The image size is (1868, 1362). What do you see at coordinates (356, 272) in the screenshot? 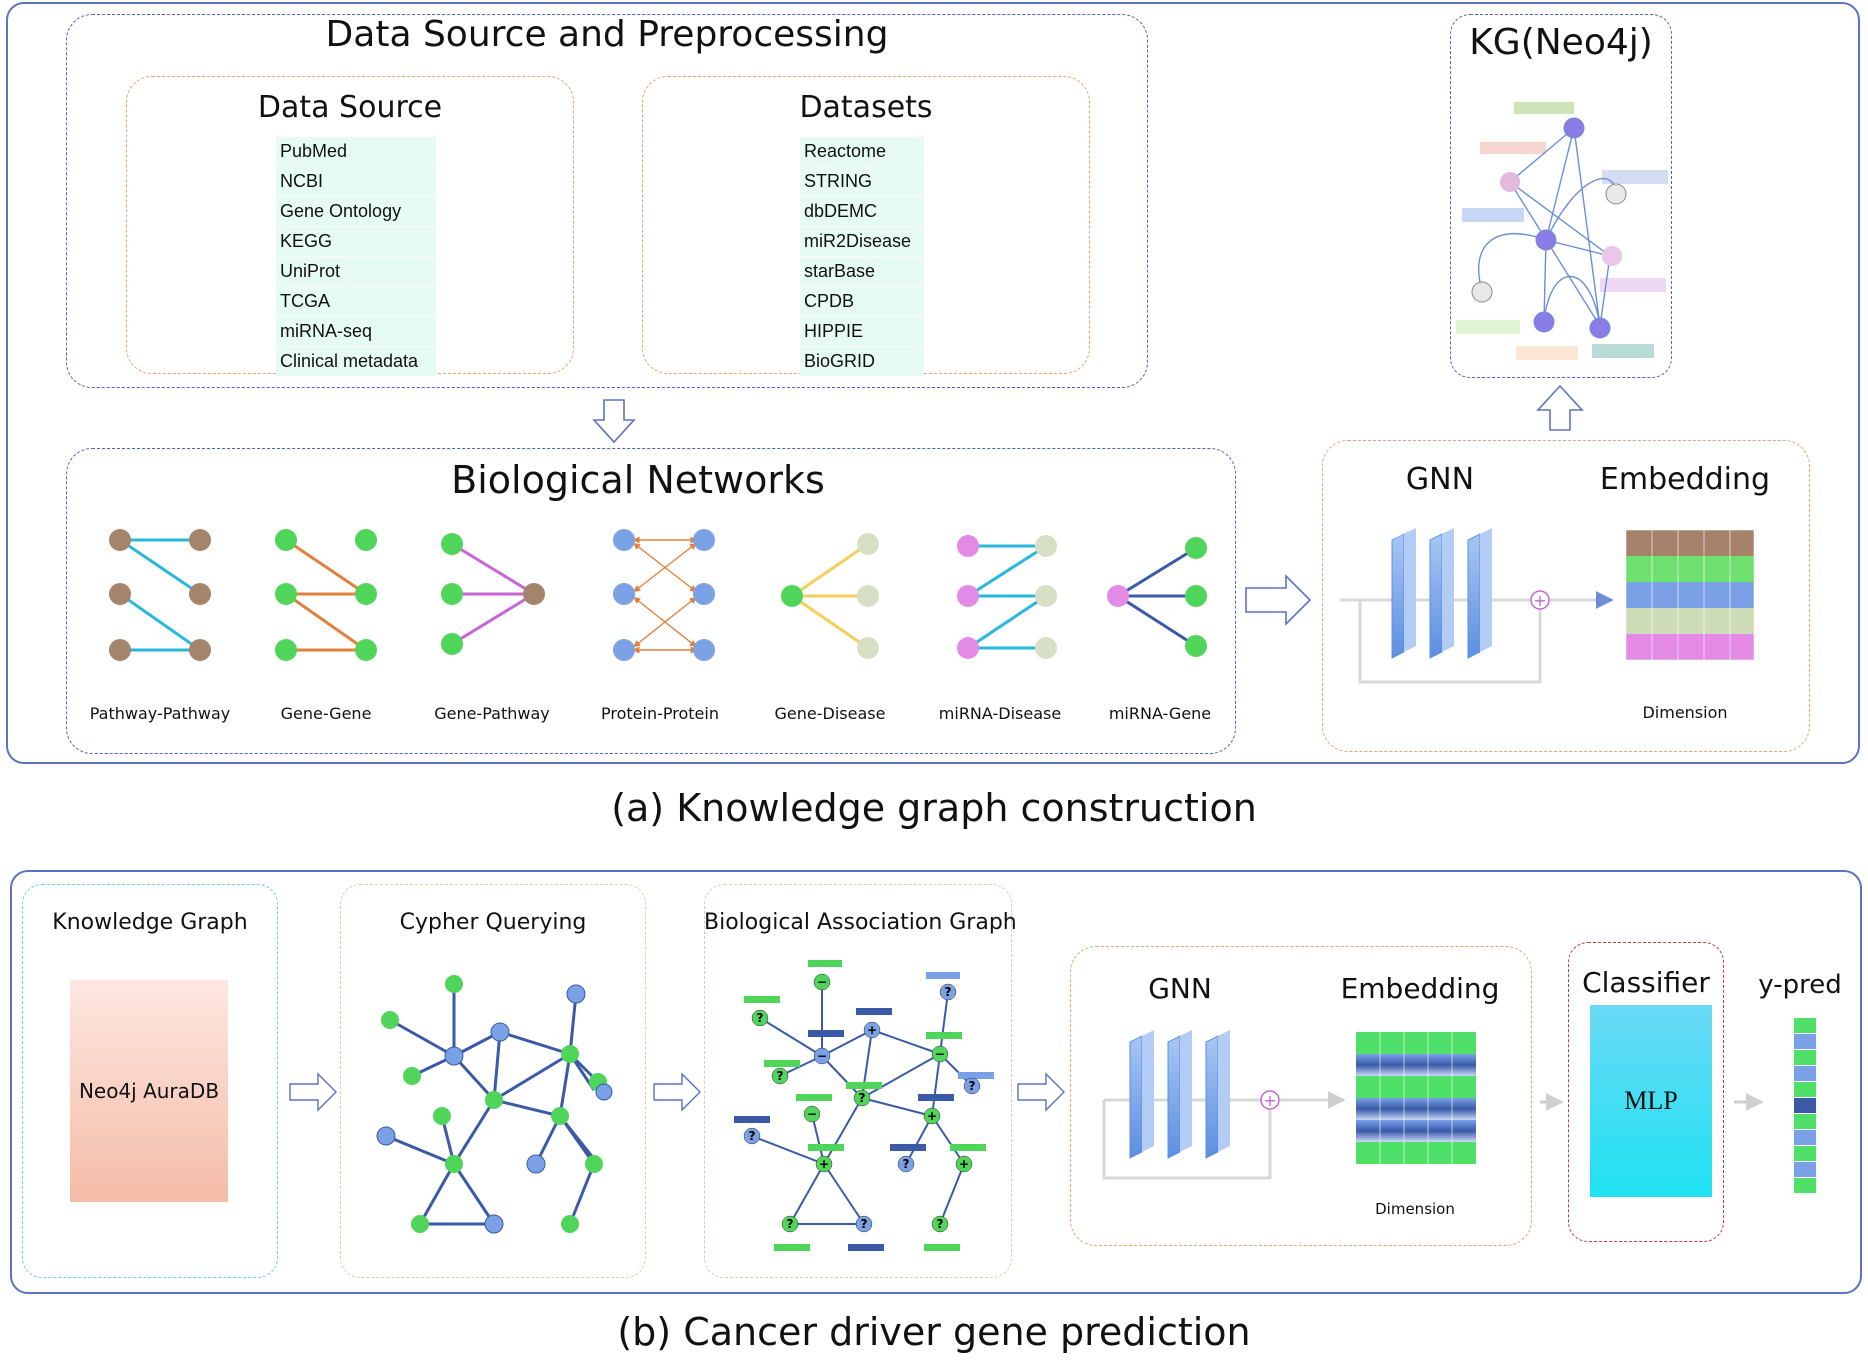
I see `list-item: UniProt` at bounding box center [356, 272].